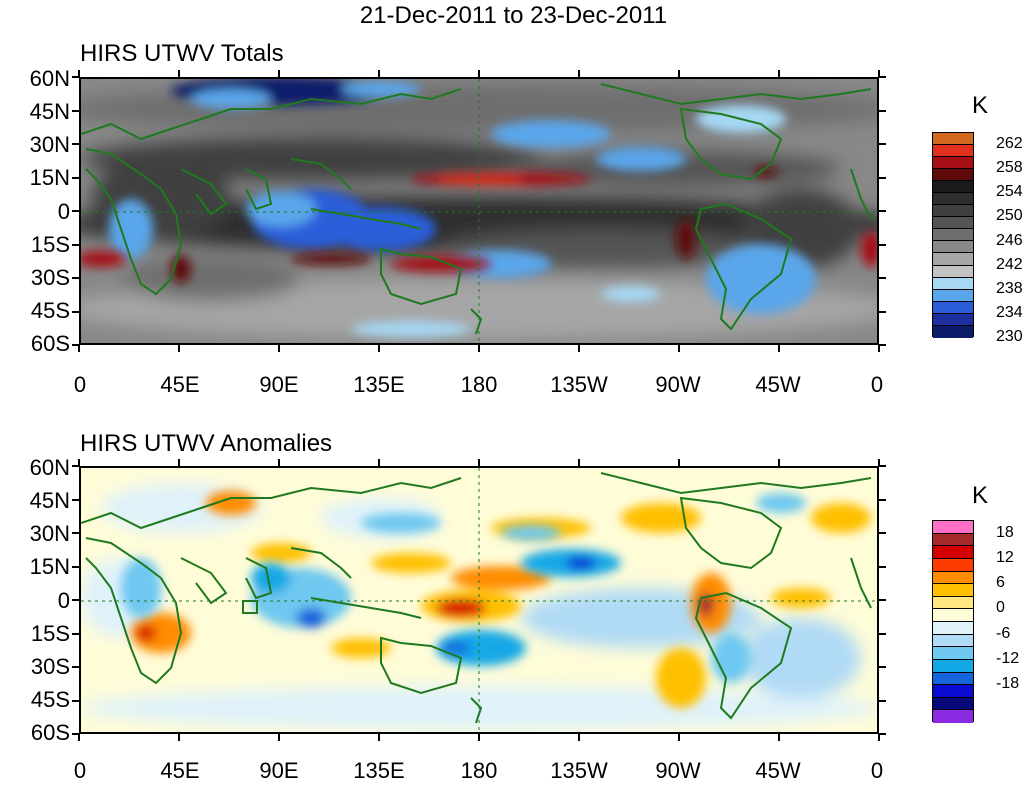 The width and height of the screenshot is (1027, 785). What do you see at coordinates (1005, 532) in the screenshot?
I see `colorbar-label: 18` at bounding box center [1005, 532].